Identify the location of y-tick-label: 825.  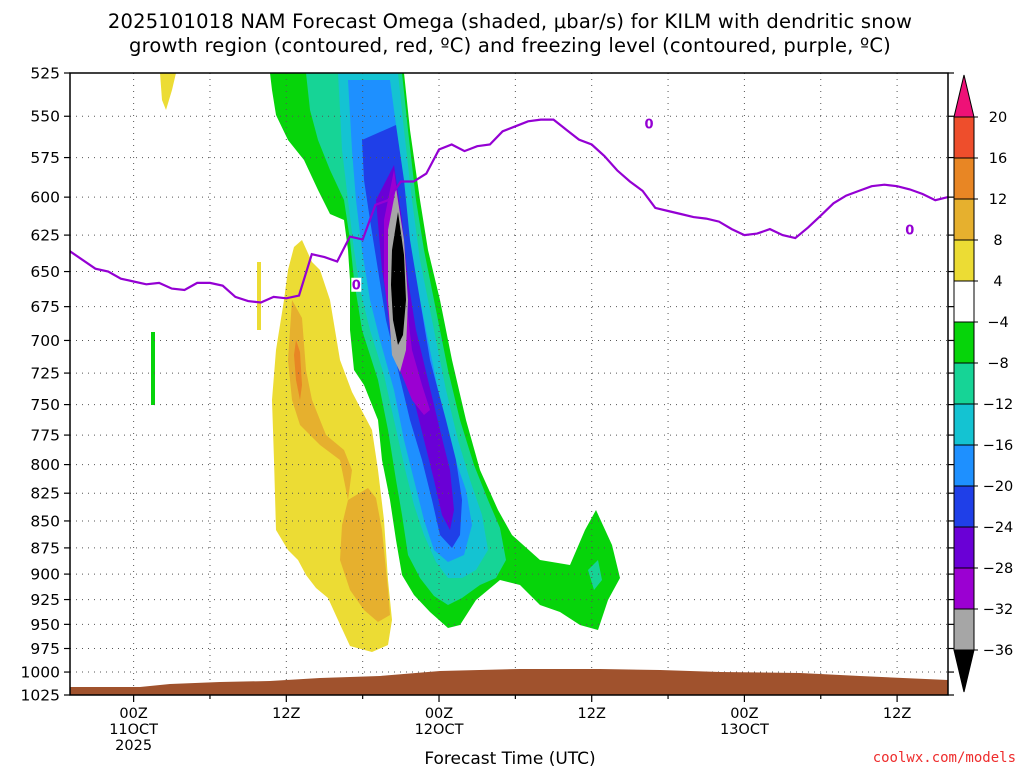
(45, 494).